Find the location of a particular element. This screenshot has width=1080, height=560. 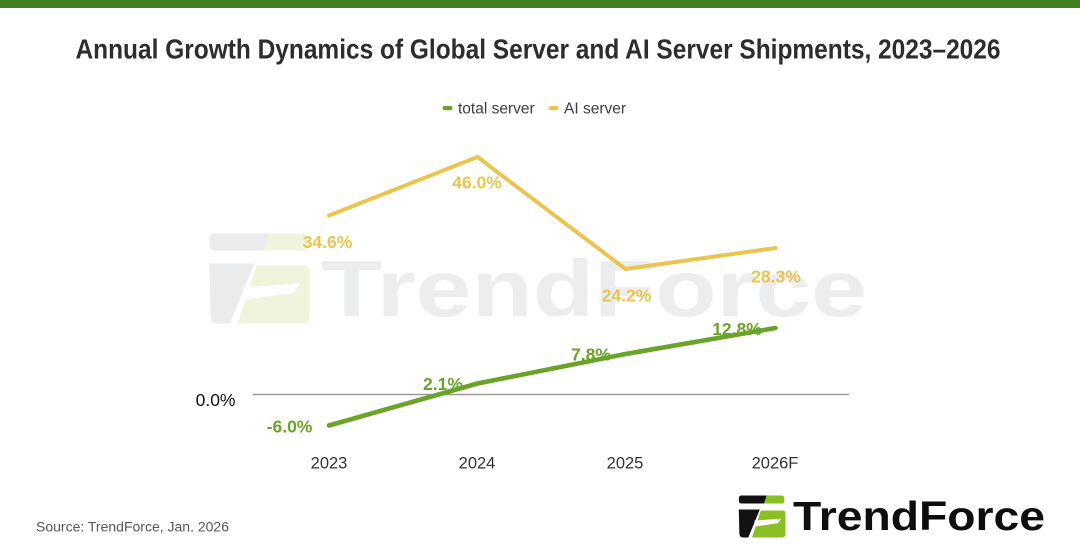

svg-text: 28.3% is located at coordinates (776, 277).